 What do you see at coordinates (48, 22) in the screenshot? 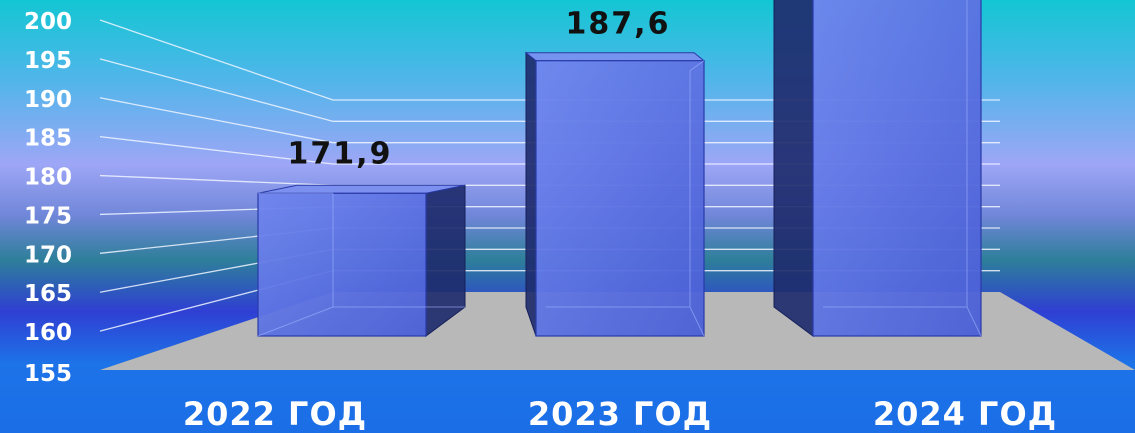
I see `y-tick-label: 200` at bounding box center [48, 22].